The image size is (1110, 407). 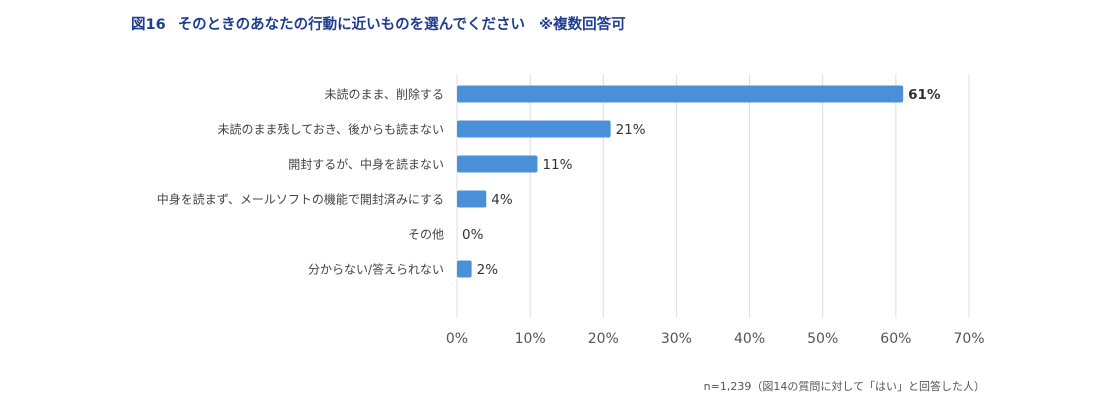 What do you see at coordinates (384, 94) in the screenshot?
I see `category-label: 未読のまま、削除する` at bounding box center [384, 94].